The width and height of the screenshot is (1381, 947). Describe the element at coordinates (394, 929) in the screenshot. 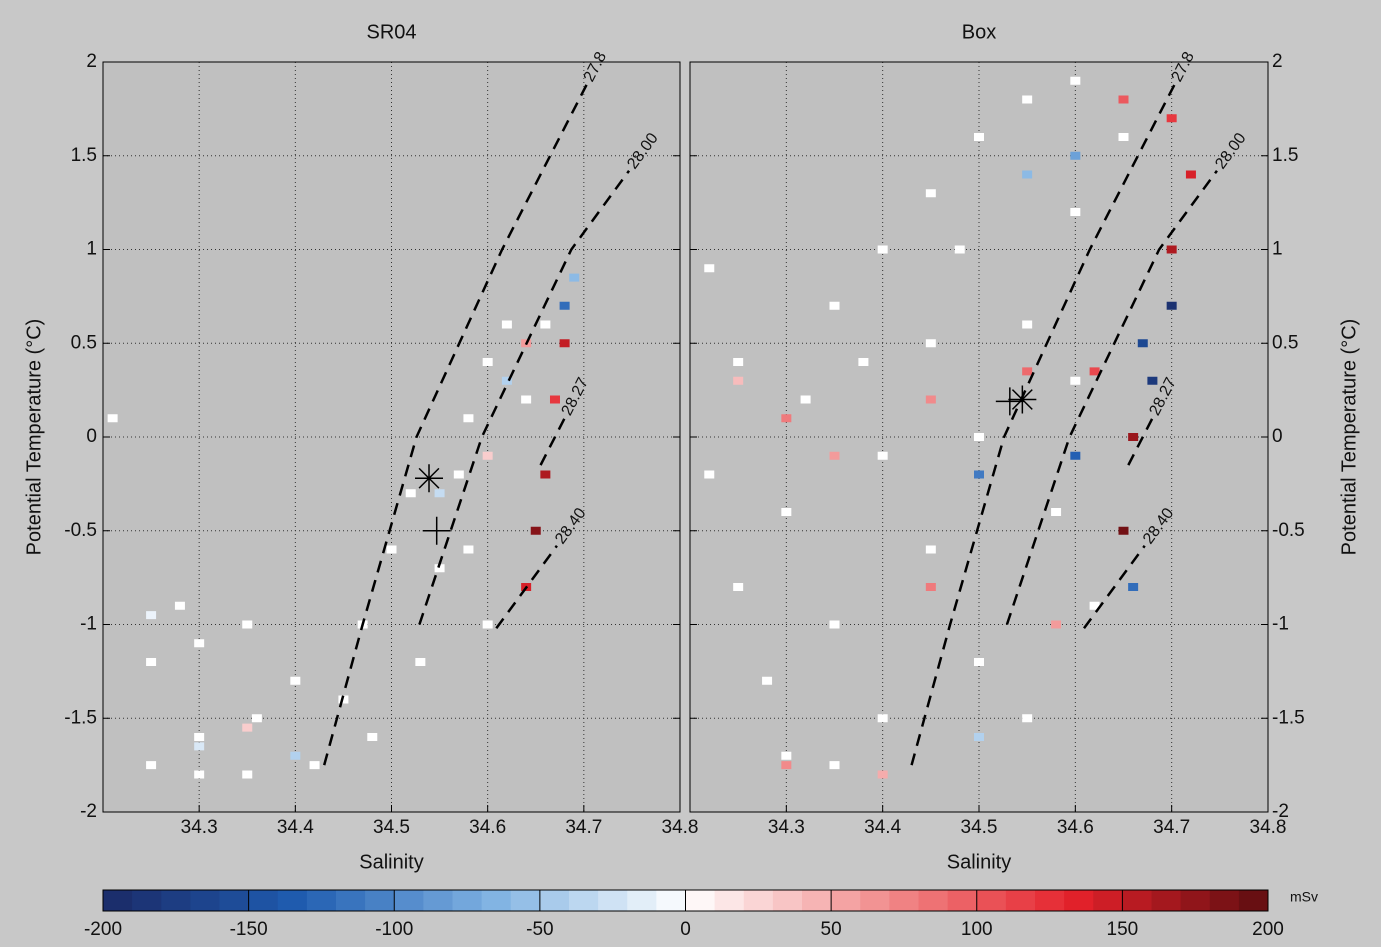

I see `colorbar-tick-label: -100` at that location.